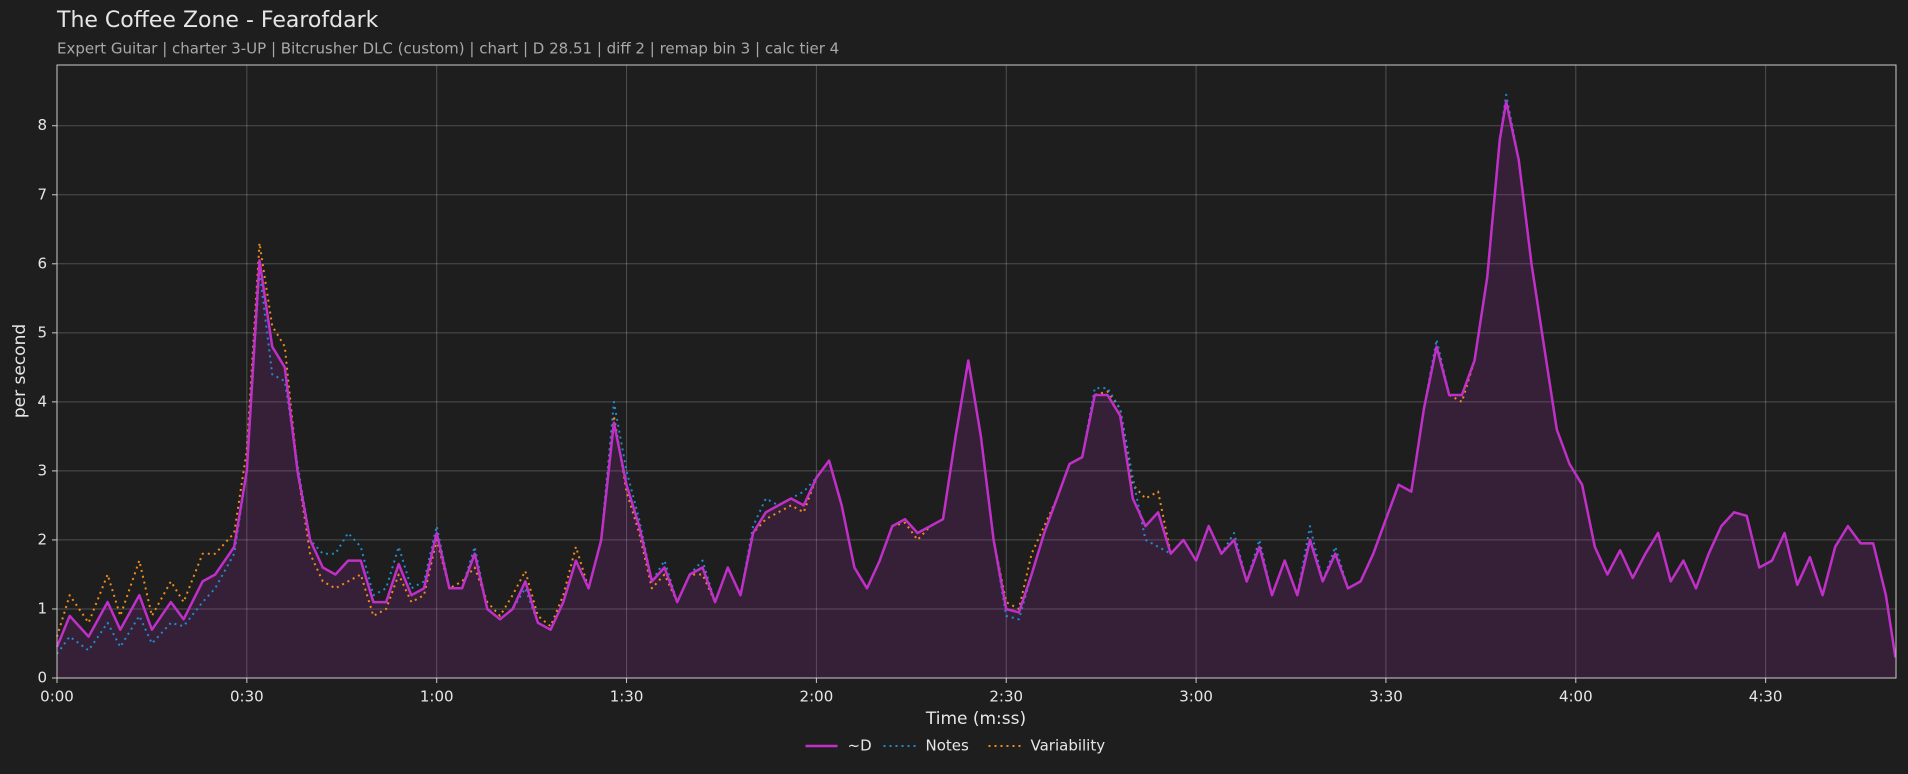  I want to click on x-tick-label: 3:30, so click(1386, 697).